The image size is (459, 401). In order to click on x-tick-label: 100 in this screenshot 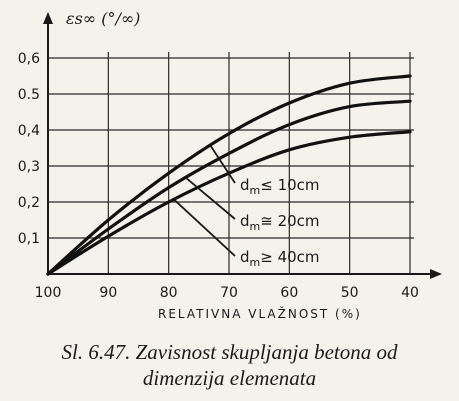, I will do `click(48, 293)`.